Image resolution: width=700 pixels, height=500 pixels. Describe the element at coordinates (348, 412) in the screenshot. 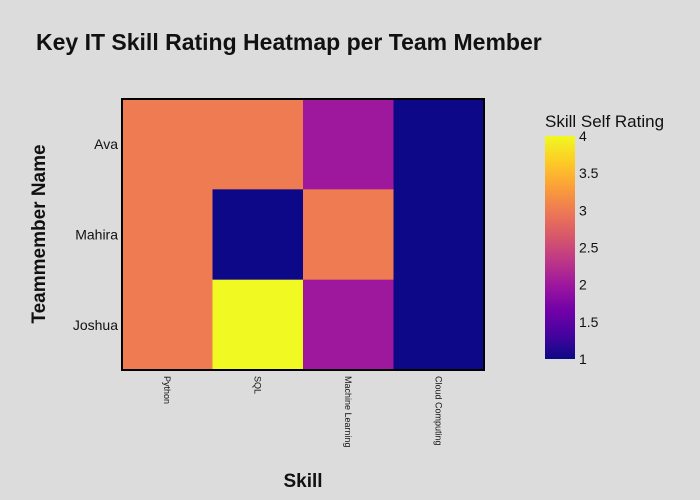

I see `x-tick-machine-learning: Machine Learning` at that location.